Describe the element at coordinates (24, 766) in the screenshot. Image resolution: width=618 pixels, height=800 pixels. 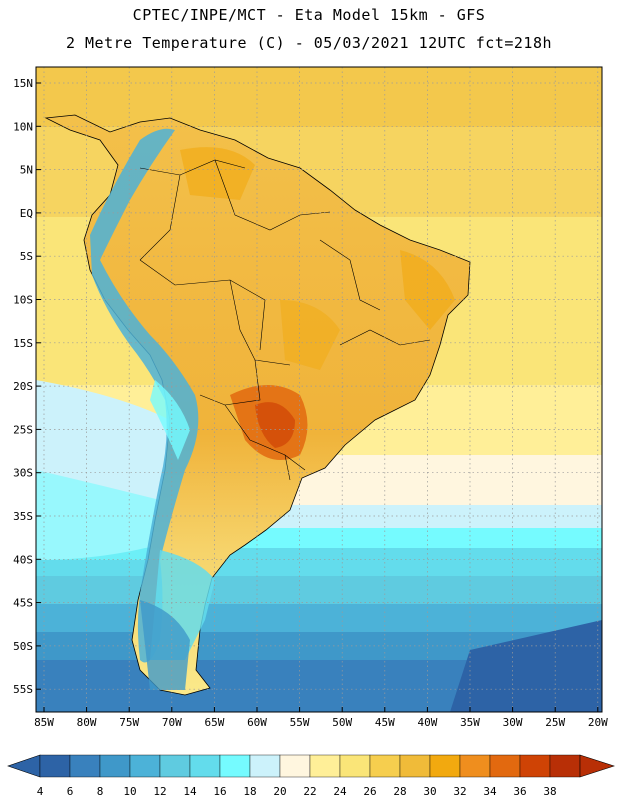
I see `colorbar-left-arrow` at that location.